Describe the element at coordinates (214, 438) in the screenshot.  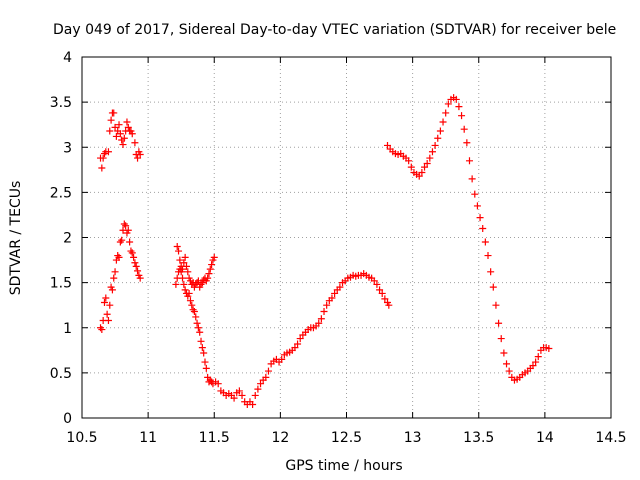
I see `x-tick-label: 11.5` at that location.